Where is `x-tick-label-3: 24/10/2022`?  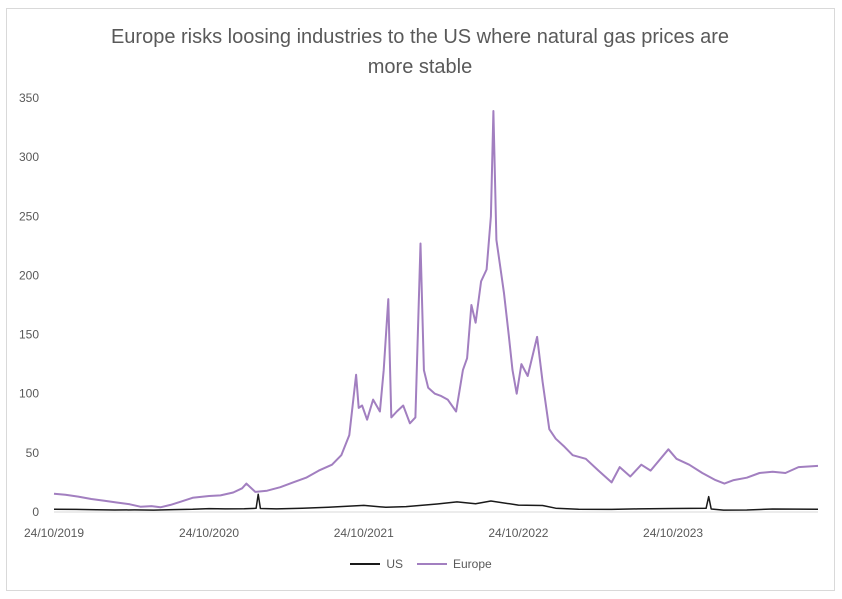 x-tick-label-3: 24/10/2022 is located at coordinates (518, 533).